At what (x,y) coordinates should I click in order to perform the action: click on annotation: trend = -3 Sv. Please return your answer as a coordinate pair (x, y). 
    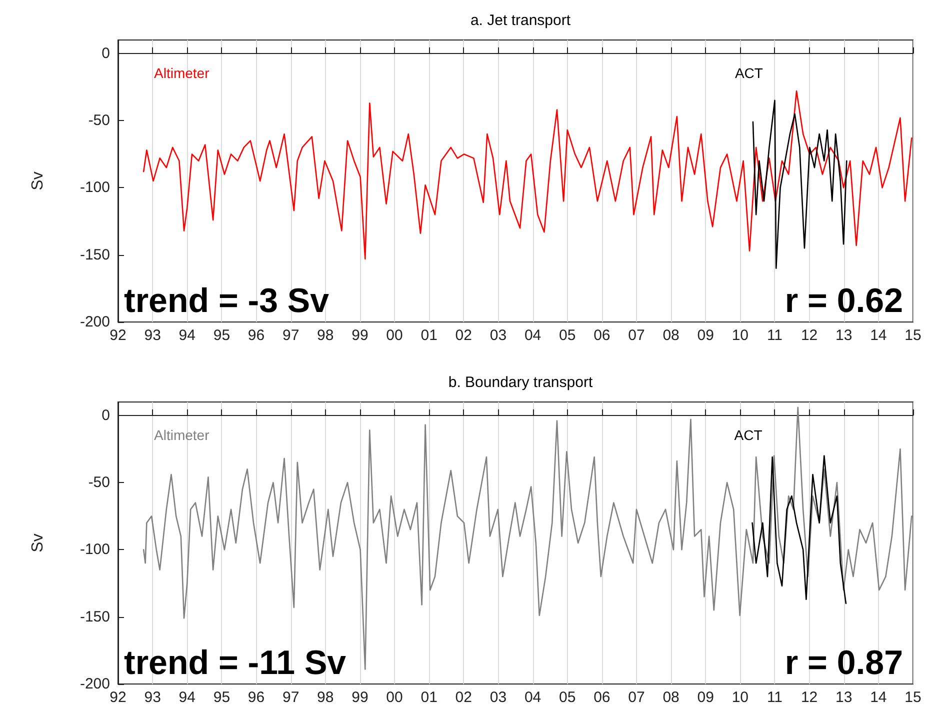
    Looking at the image, I should click on (227, 301).